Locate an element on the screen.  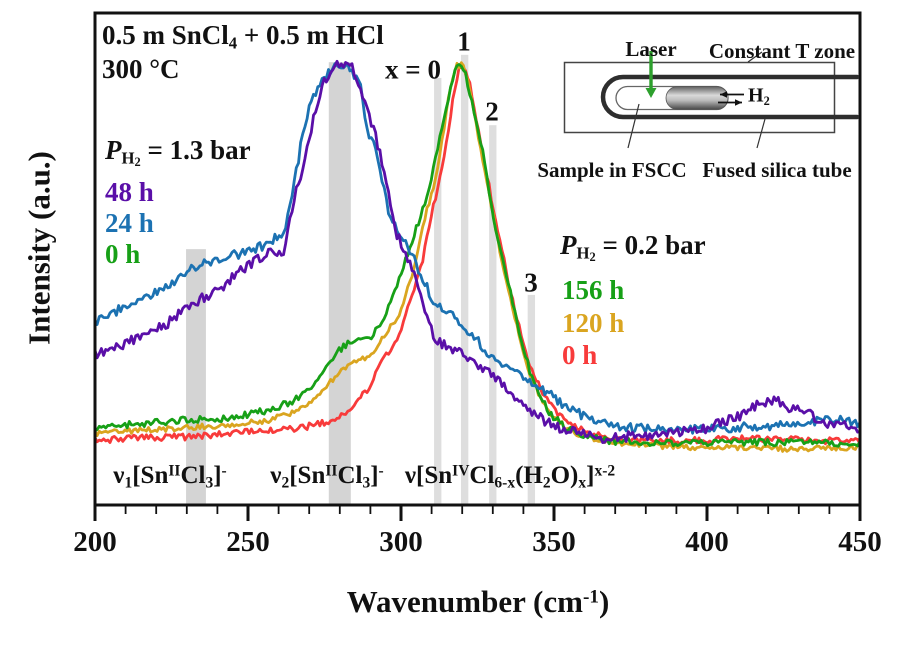
legend-left-header: PH2 = 1.3 bar is located at coordinates (178, 152).